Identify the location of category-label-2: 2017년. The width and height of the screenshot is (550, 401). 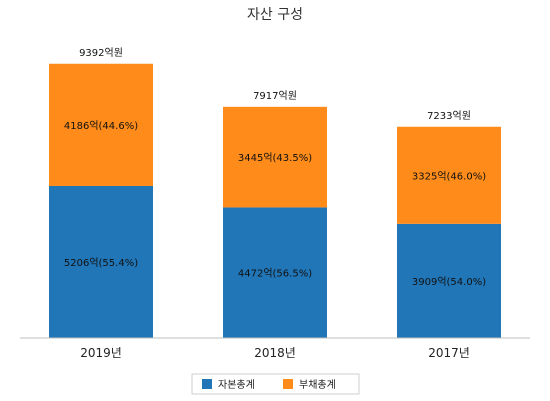
(449, 353).